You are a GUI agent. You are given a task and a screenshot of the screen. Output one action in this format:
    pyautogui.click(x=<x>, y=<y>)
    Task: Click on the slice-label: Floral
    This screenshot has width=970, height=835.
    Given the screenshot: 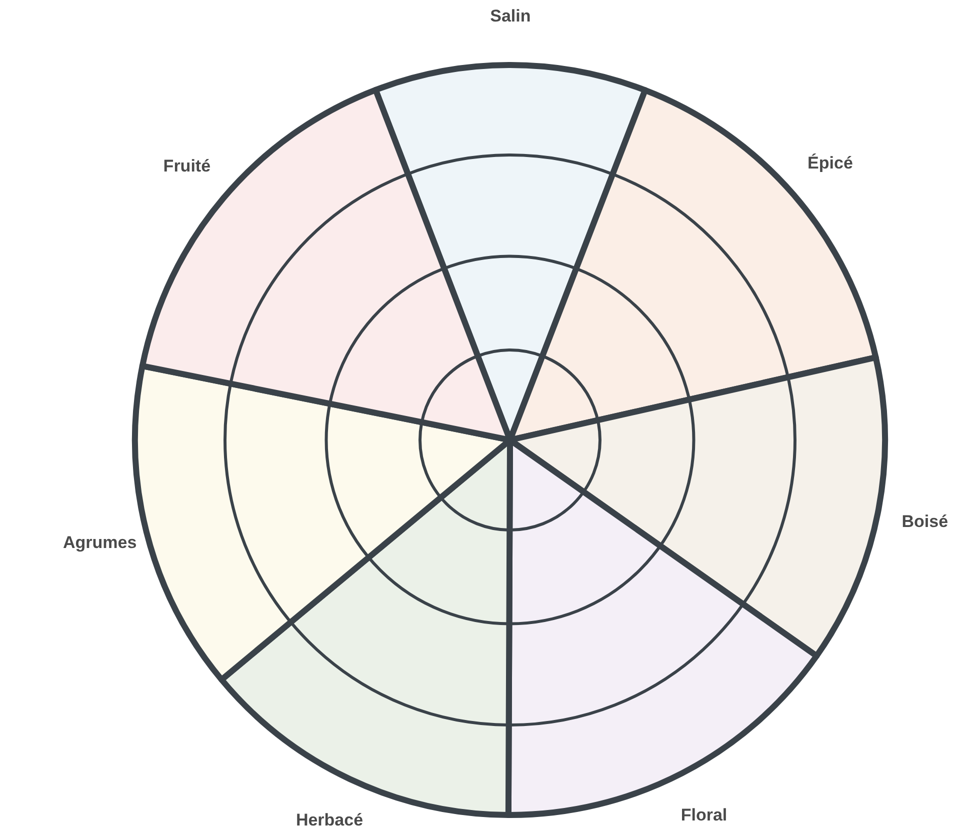 What is the action you would take?
    pyautogui.click(x=704, y=815)
    